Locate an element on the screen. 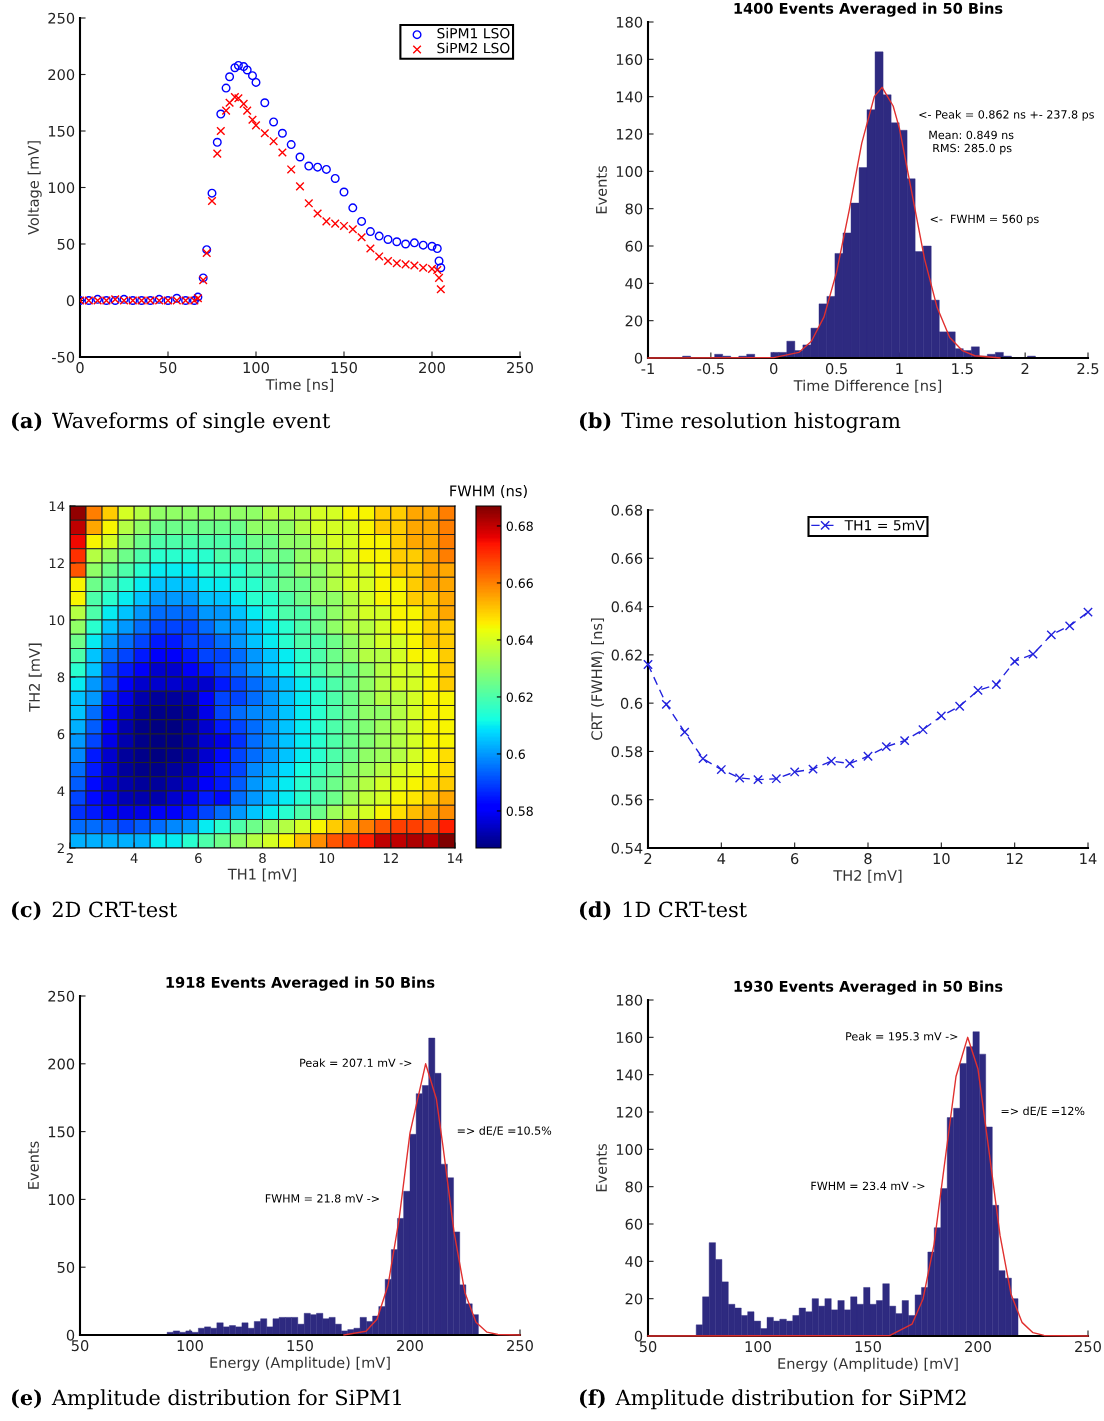  x-tick-label: 2.5 is located at coordinates (1088, 369).